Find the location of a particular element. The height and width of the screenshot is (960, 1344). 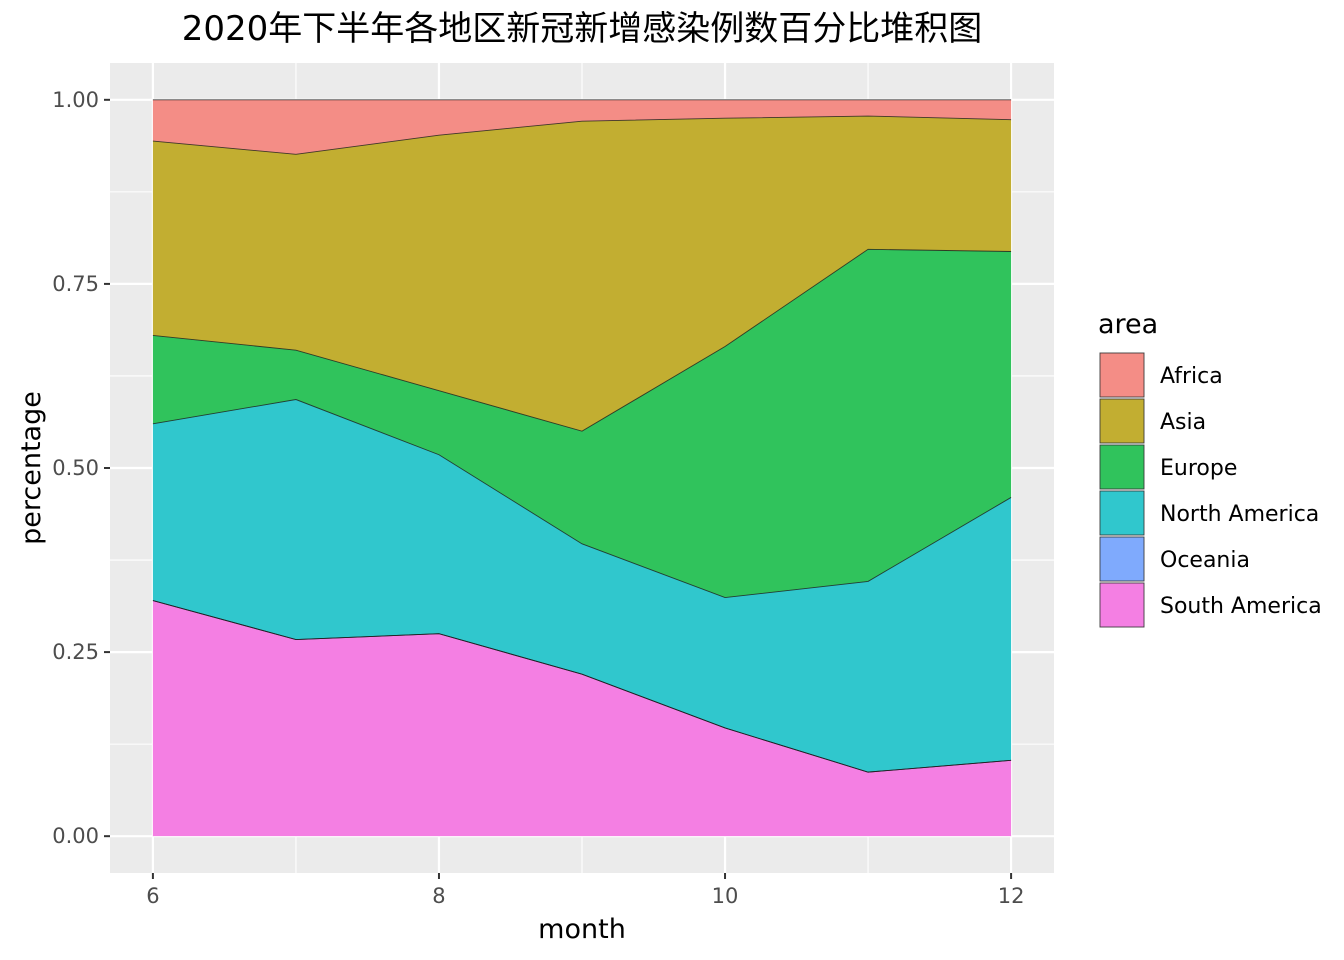

legend-swatch-south-america is located at coordinates (1122, 605).